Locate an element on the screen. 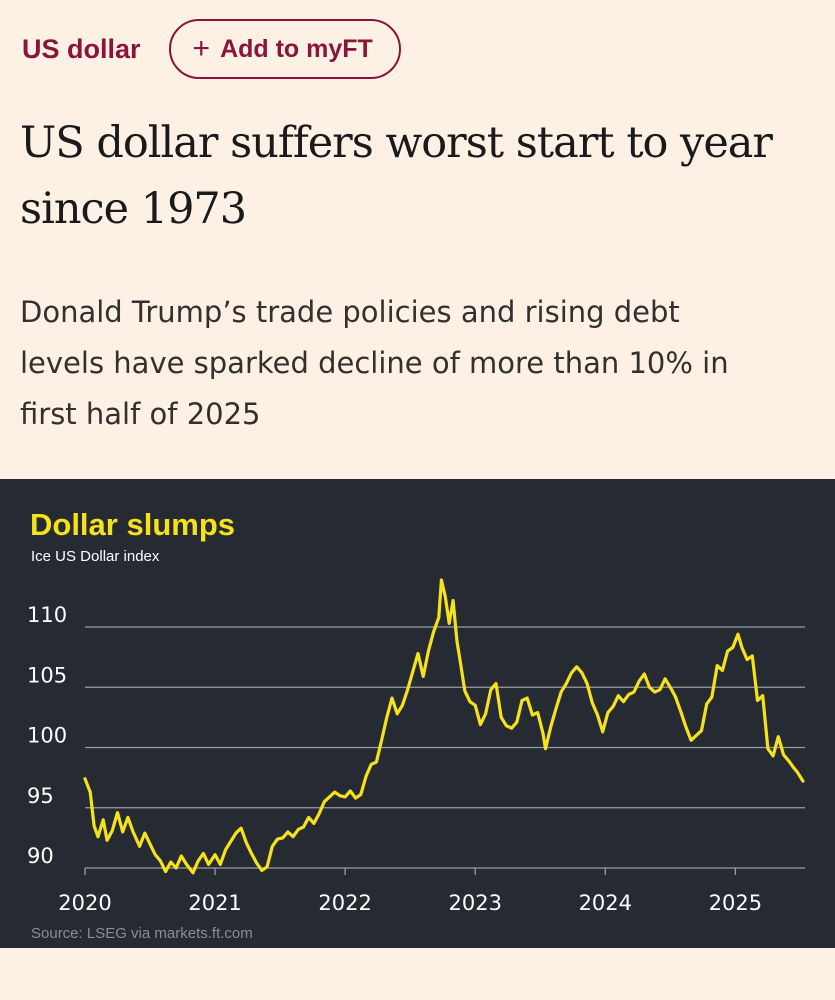 This screenshot has width=835, height=1000. x-tick-label: 2022 is located at coordinates (344, 903).